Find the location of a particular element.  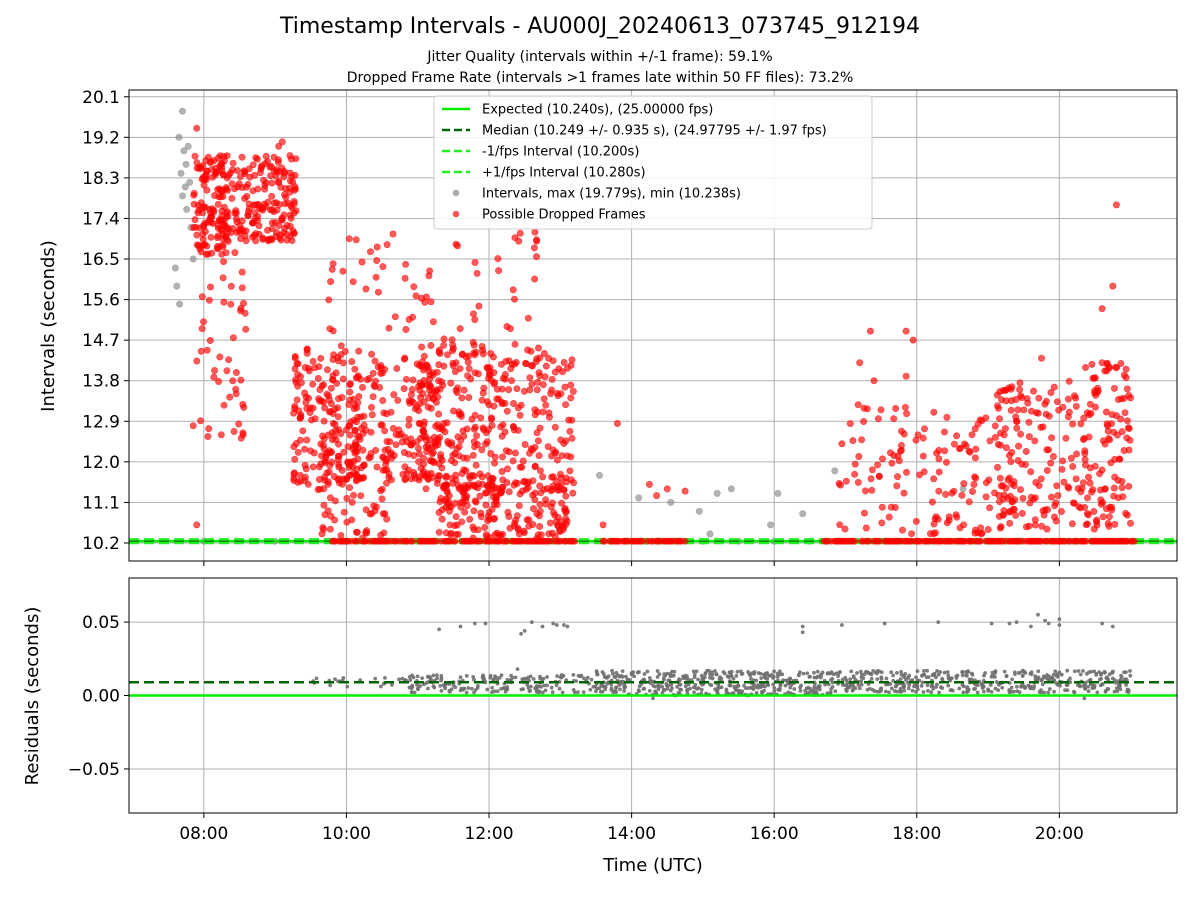

y-tick-label: 14.7 is located at coordinates (101, 341).